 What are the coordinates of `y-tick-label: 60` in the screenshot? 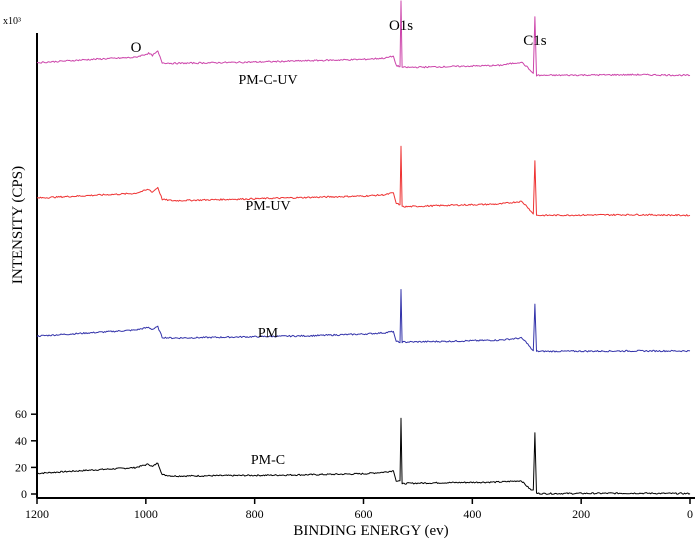 It's located at (21, 414).